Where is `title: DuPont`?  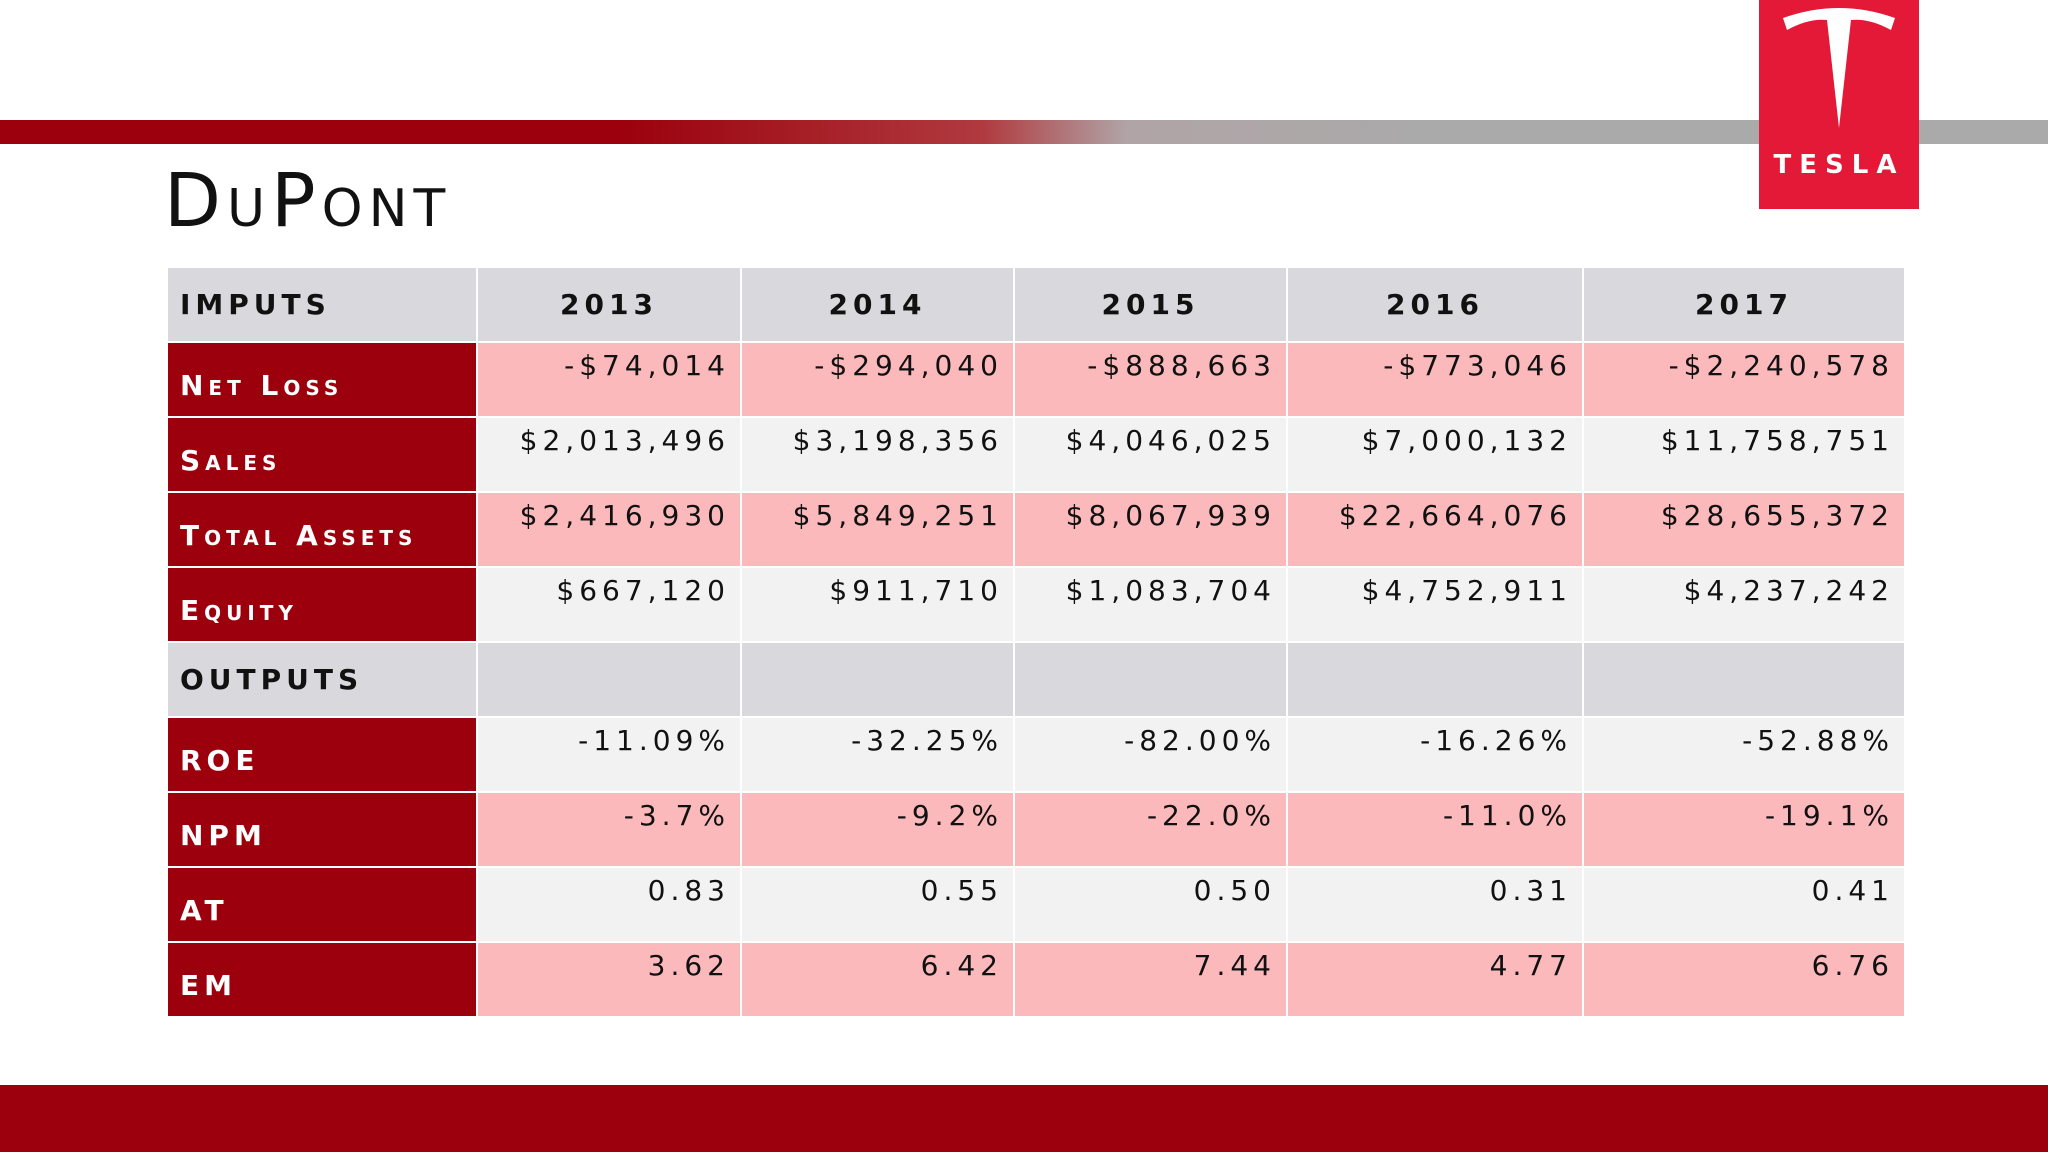
title: DuPont is located at coordinates (308, 201).